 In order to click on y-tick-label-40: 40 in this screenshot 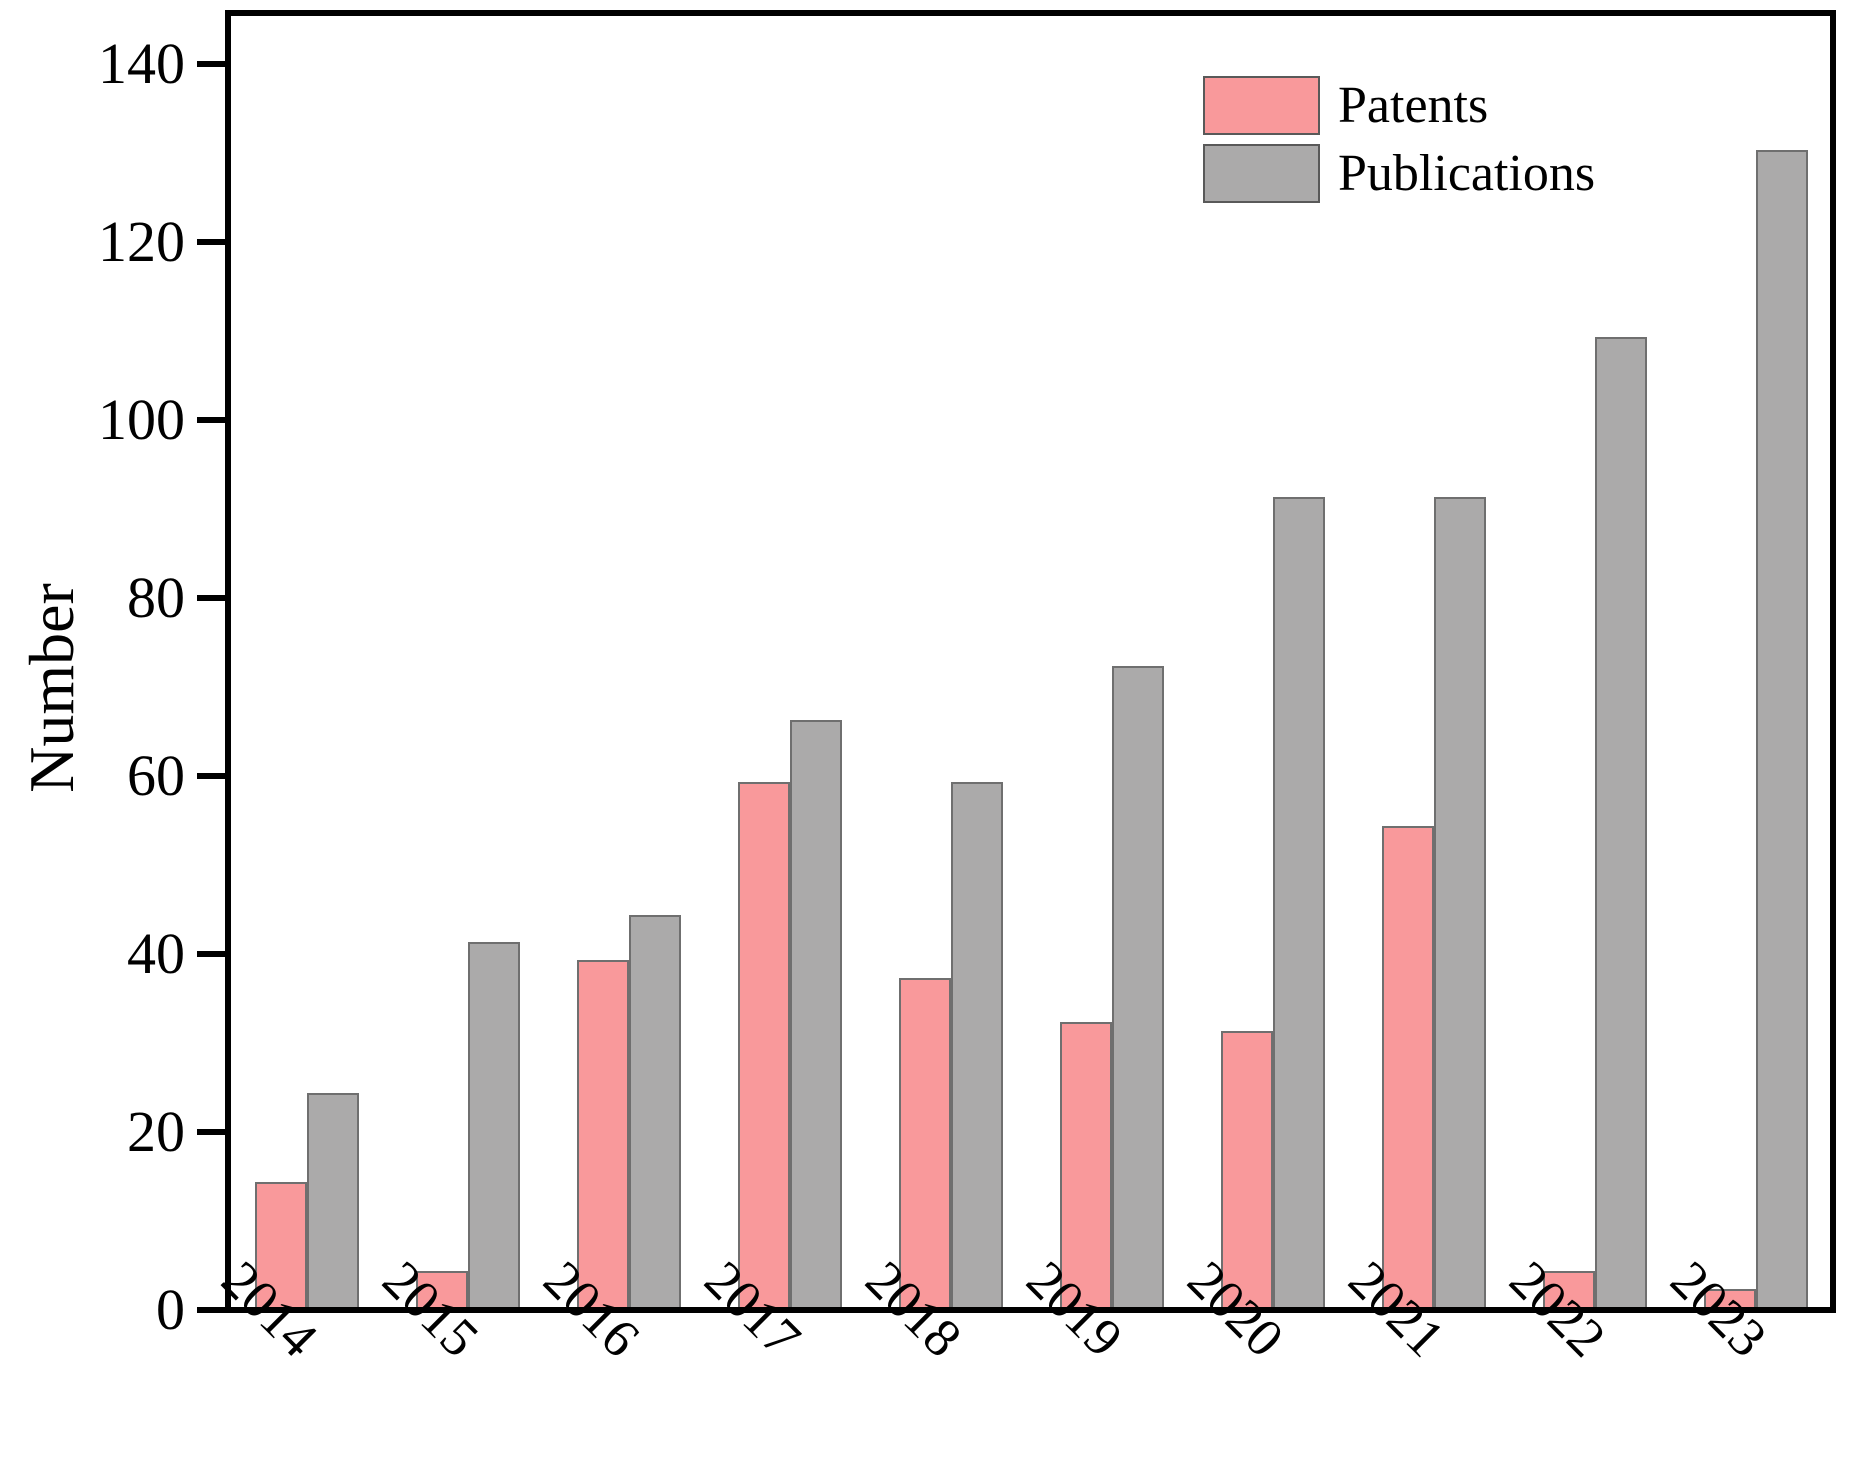, I will do `click(156, 953)`.